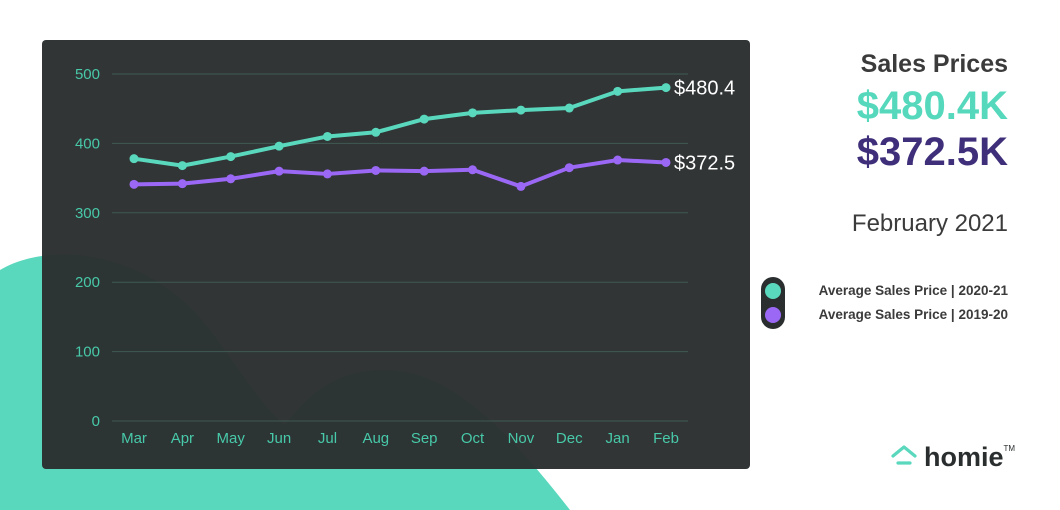 This screenshot has height=510, width=1060. What do you see at coordinates (182, 438) in the screenshot?
I see `x-tick-label: Apr` at bounding box center [182, 438].